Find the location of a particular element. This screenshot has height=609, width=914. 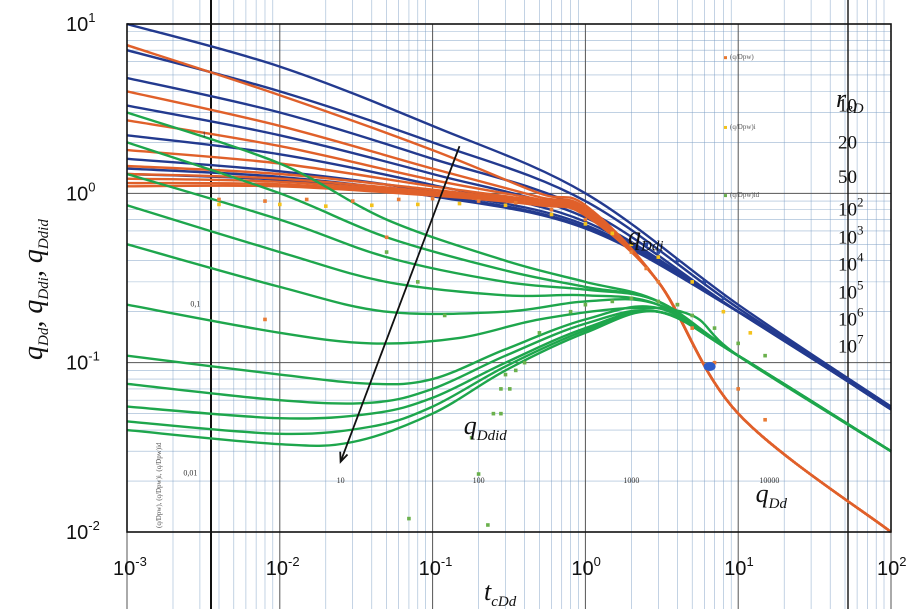

y-tick-label: 10¹ is located at coordinates (80, 23).